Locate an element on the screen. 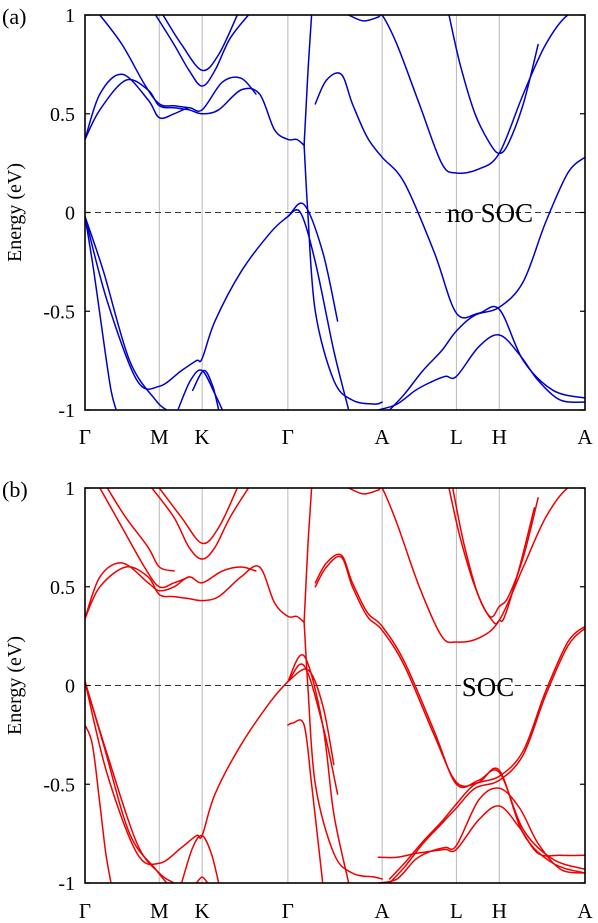  panel-label: (a) is located at coordinates (14, 16).